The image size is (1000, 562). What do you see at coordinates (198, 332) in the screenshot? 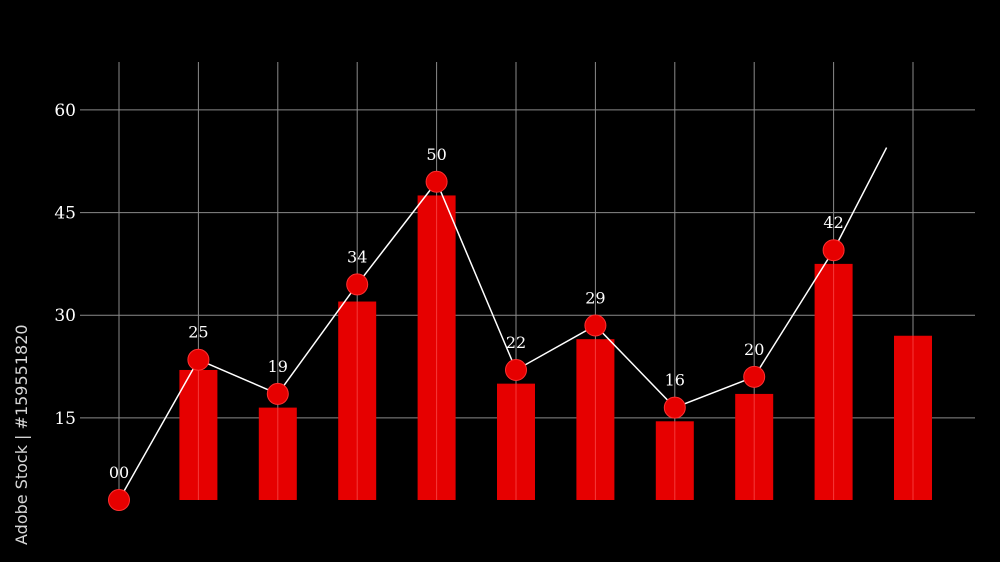
I see `data-label: 25` at bounding box center [198, 332].